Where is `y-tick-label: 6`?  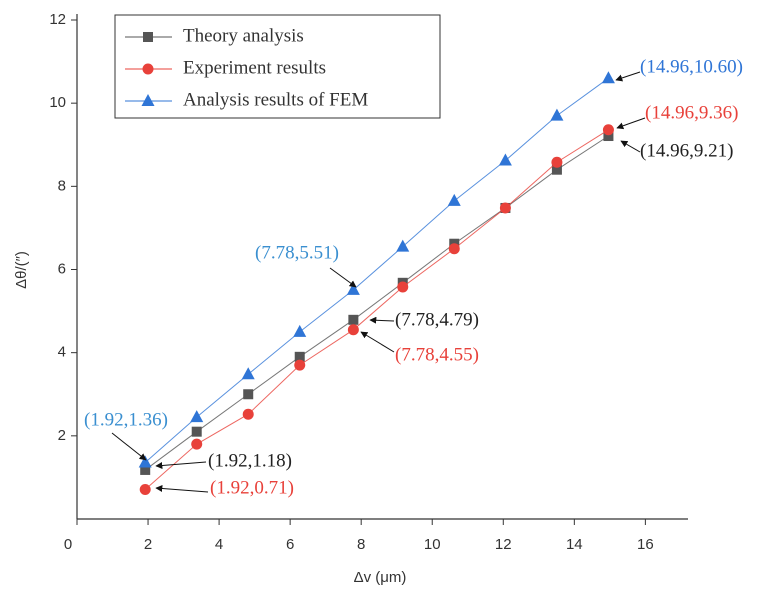
y-tick-label: 6 is located at coordinates (62, 268).